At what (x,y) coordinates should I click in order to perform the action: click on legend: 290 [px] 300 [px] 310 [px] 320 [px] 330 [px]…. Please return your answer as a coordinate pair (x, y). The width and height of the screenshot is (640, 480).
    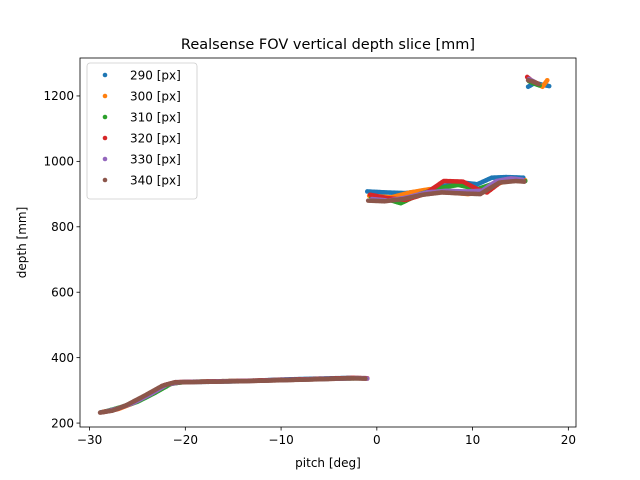
    Looking at the image, I should click on (142, 131).